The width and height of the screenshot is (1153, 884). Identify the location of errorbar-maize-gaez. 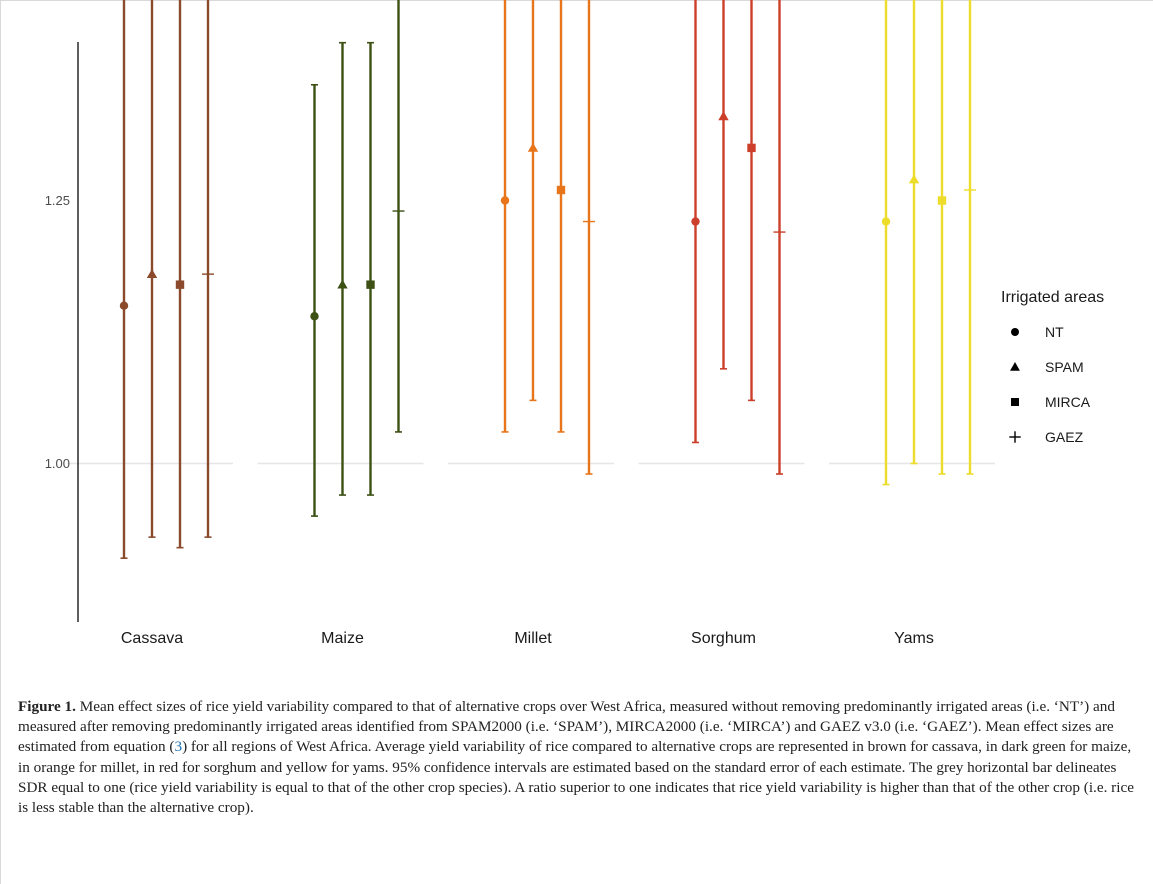
(398, 216).